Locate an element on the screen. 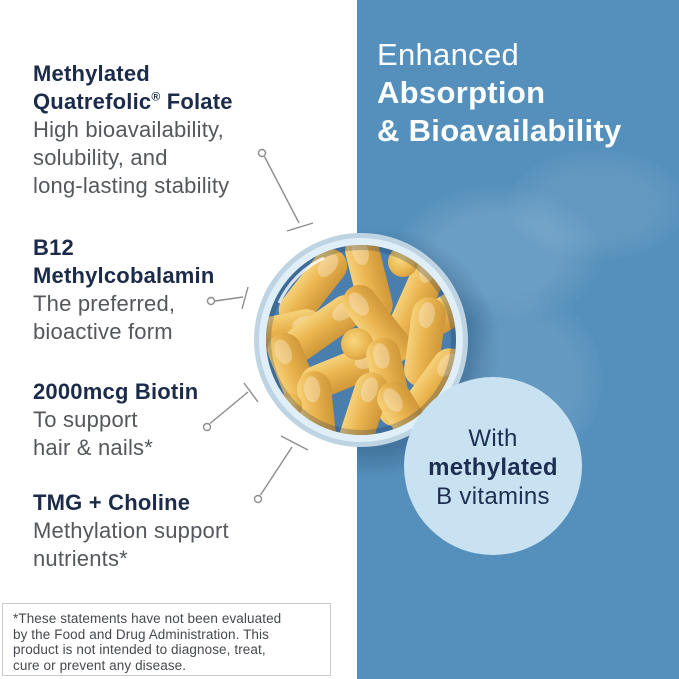  feature-tmg-choline-title: TMG + Choline is located at coordinates (112, 502).